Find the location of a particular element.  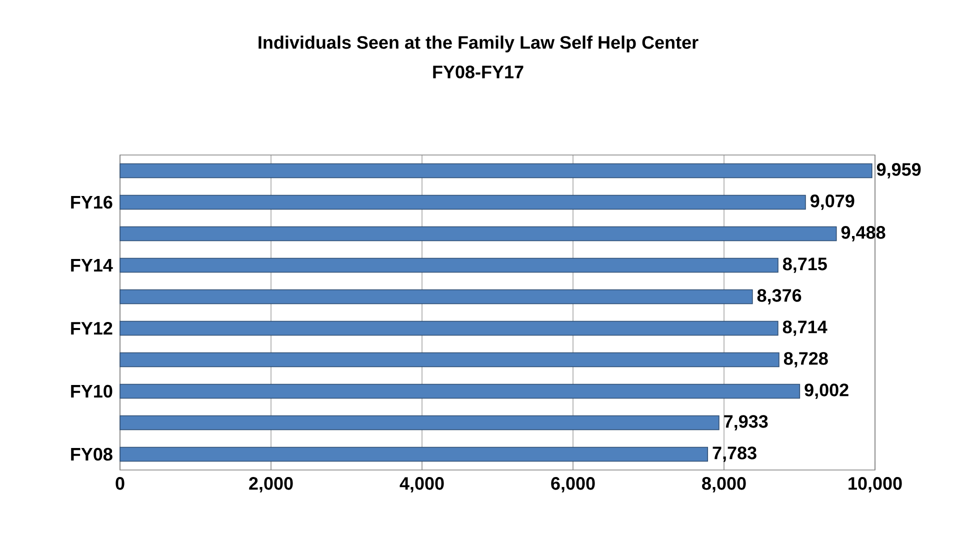

y-tick-label: FY14 is located at coordinates (92, 265).